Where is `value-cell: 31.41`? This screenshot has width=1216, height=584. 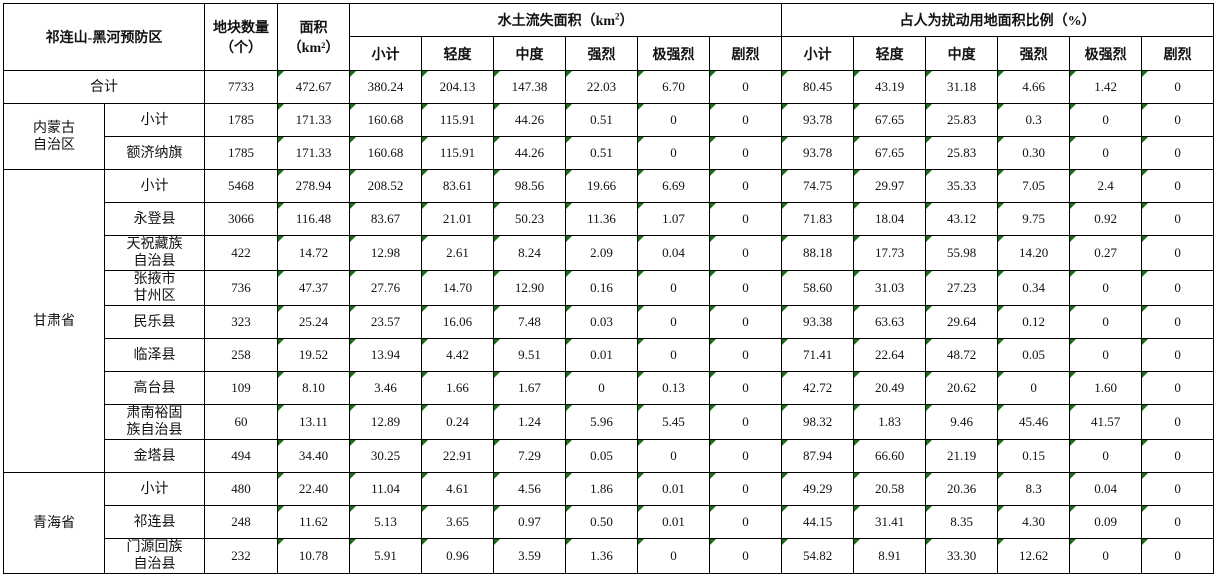 value-cell: 31.41 is located at coordinates (890, 522).